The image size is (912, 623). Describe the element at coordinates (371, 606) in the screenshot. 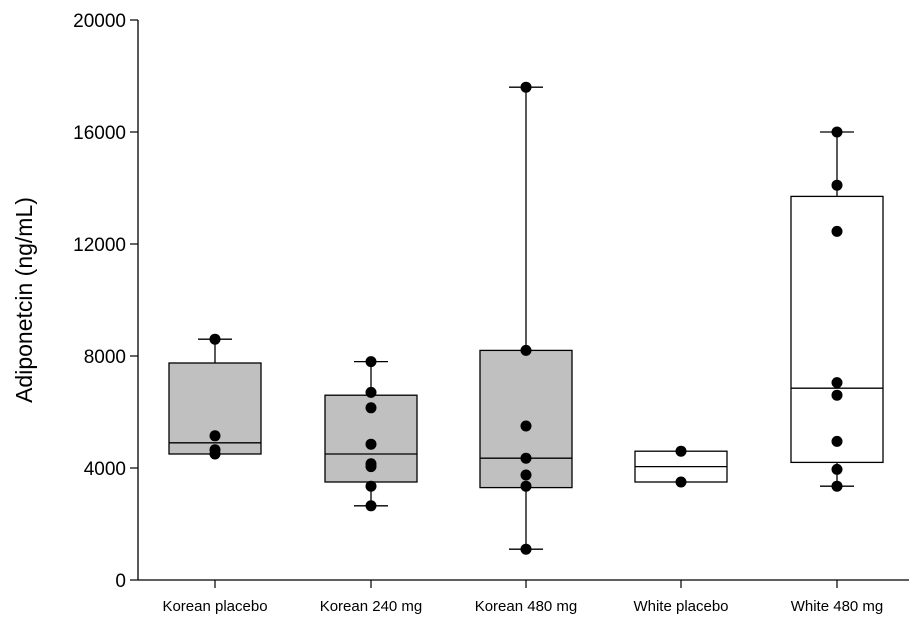

I see `x-category-label: Korean 240 mg` at that location.